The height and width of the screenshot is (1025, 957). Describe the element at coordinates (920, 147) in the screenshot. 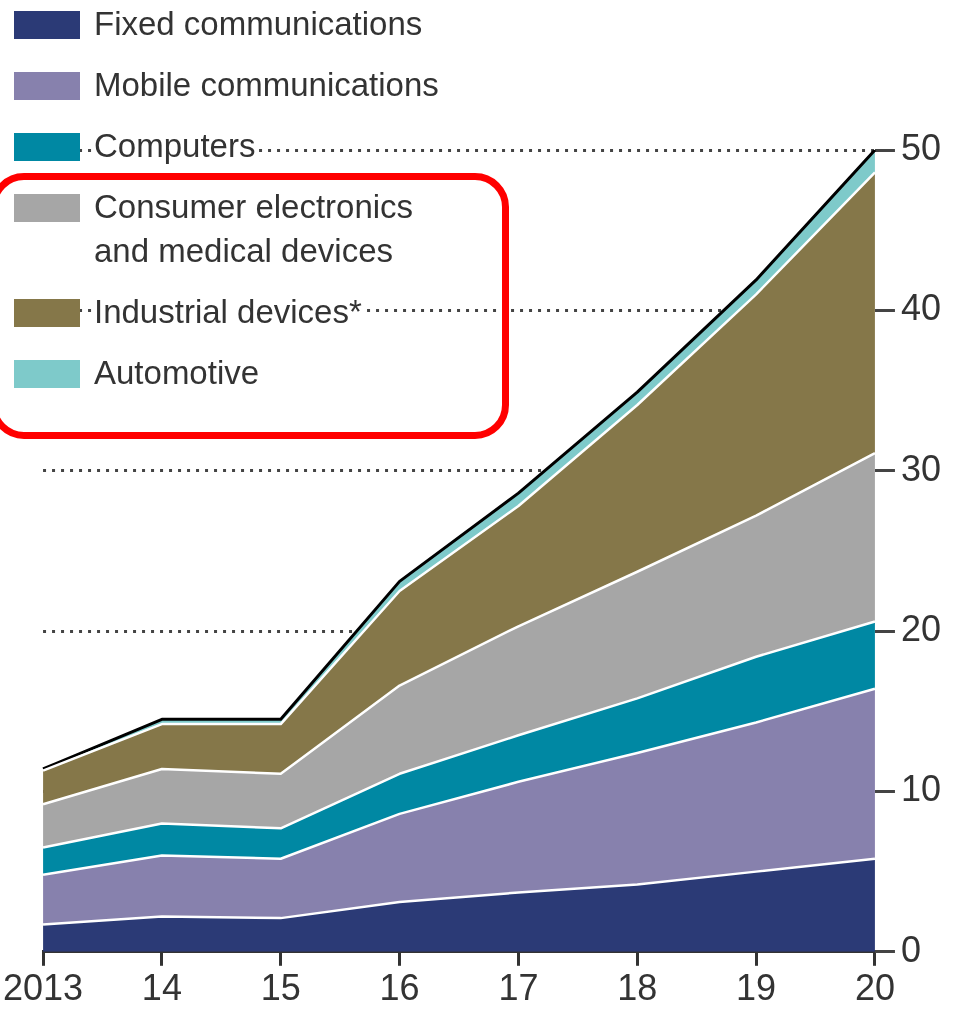

I see `y-tick-label: 50` at that location.